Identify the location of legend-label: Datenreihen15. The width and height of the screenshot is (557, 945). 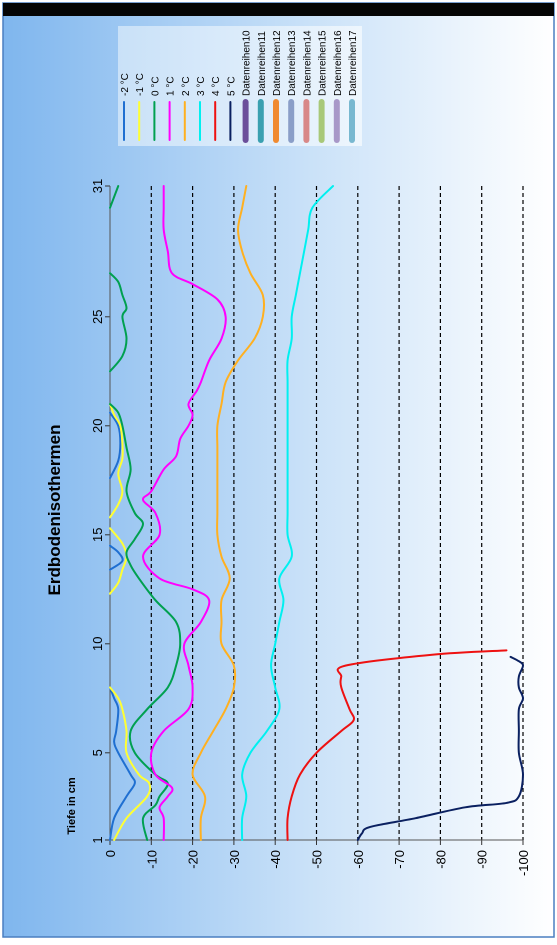
(323, 63).